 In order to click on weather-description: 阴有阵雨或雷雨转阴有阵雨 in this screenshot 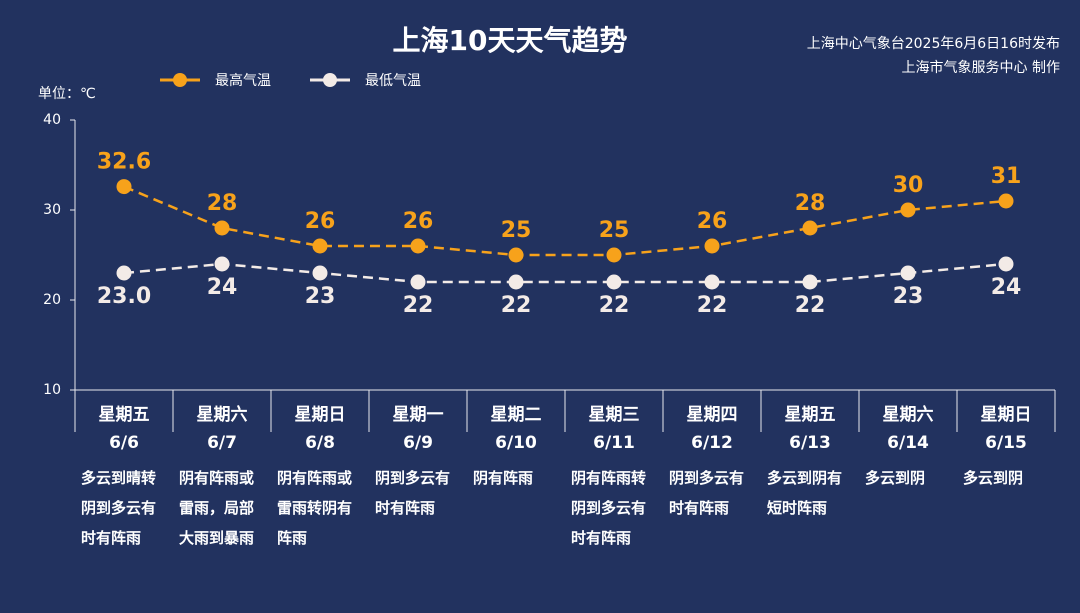, I will do `click(315, 508)`.